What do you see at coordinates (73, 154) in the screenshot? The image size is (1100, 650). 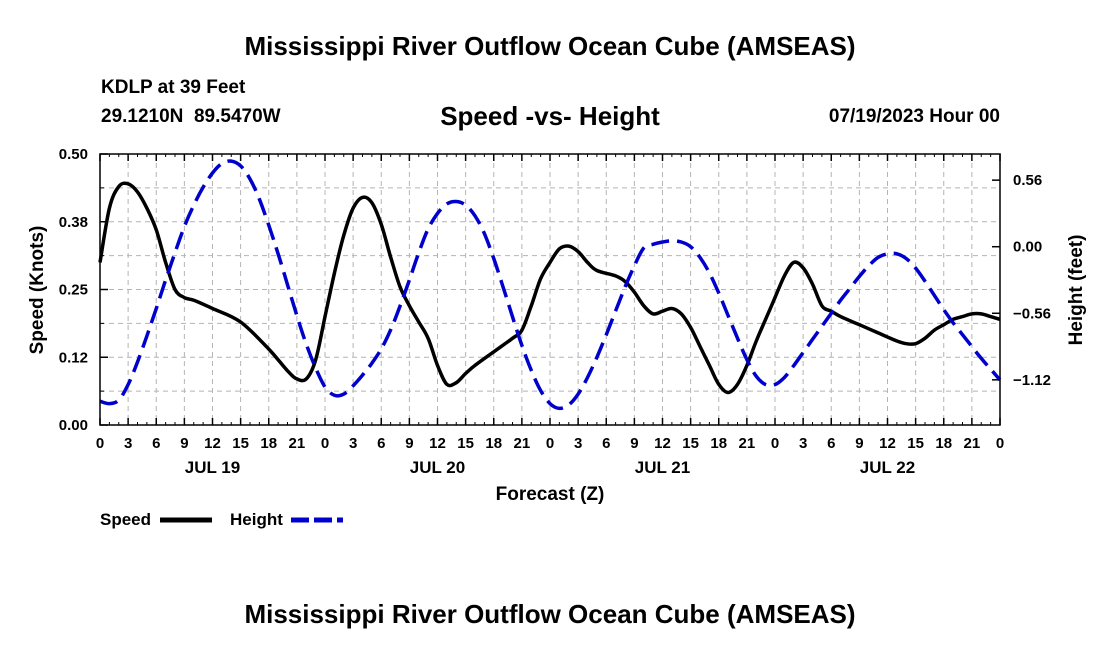 I see `y-tick-label-left: 0.50` at bounding box center [73, 154].